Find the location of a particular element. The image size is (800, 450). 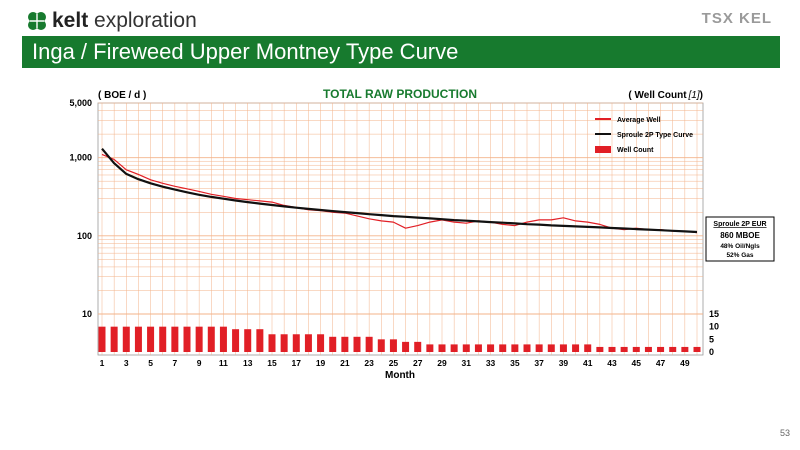

x-tick-label: 25 is located at coordinates (394, 363).